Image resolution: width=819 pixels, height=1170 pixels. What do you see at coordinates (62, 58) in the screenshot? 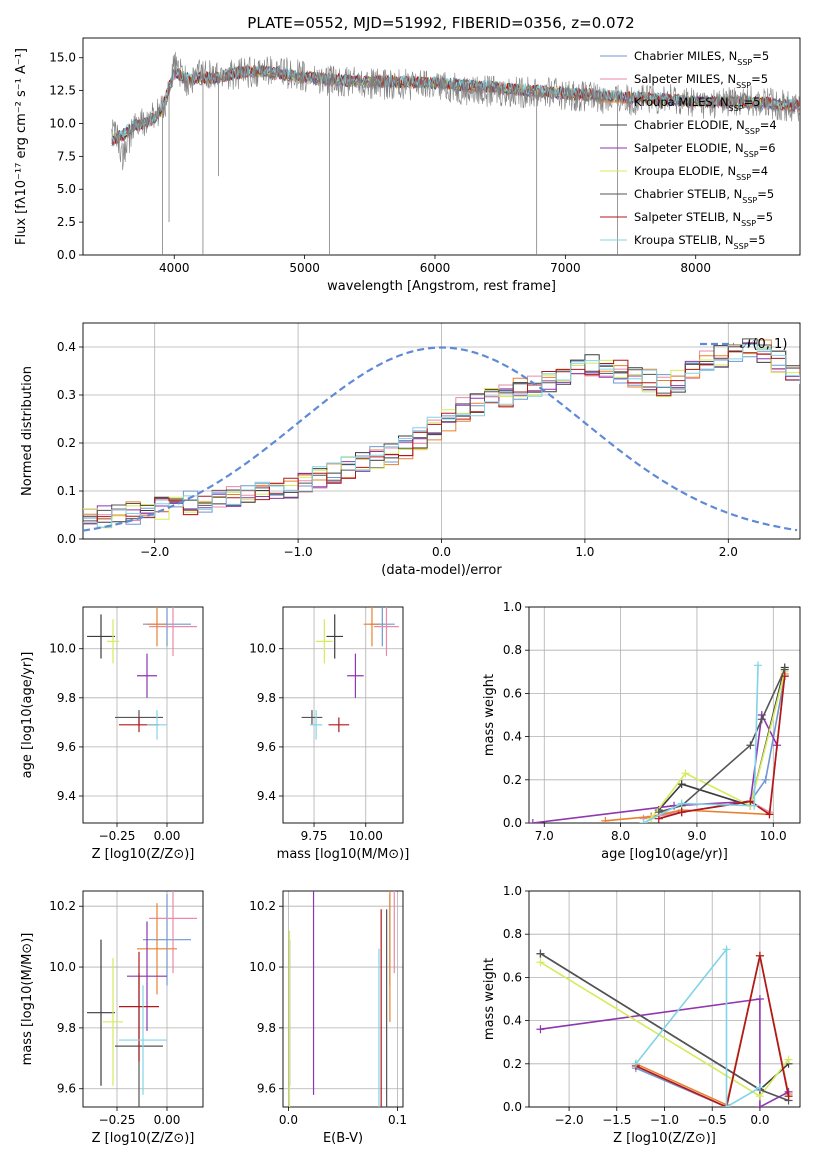
I see `y-tick-label: 15.0` at bounding box center [62, 58].